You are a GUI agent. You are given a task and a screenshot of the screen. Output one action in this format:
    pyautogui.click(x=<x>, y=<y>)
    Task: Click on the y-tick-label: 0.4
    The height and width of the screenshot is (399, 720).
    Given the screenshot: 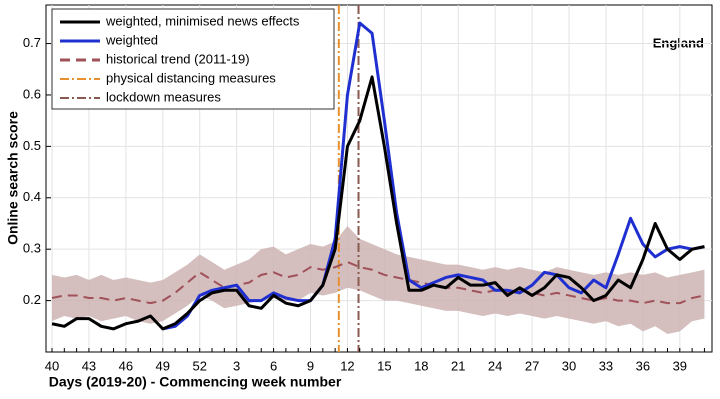 What is the action you would take?
    pyautogui.click(x=32, y=196)
    